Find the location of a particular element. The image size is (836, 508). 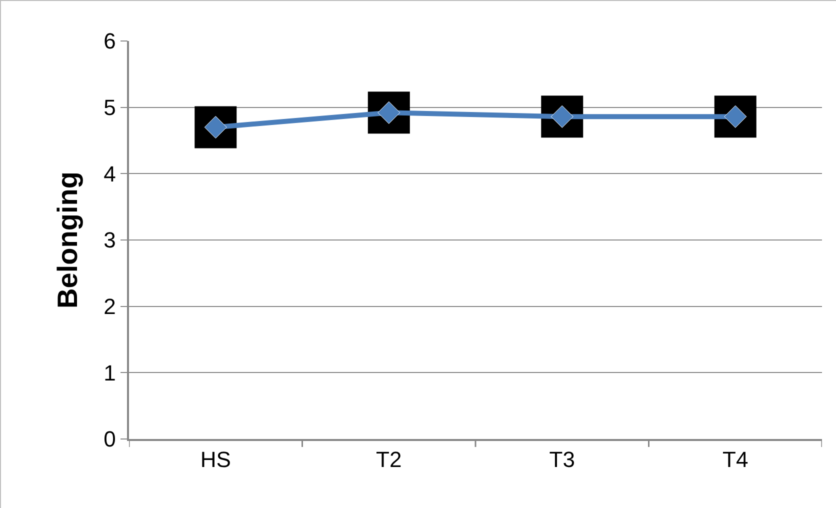

y-axis-title: Belonging is located at coordinates (67, 240).